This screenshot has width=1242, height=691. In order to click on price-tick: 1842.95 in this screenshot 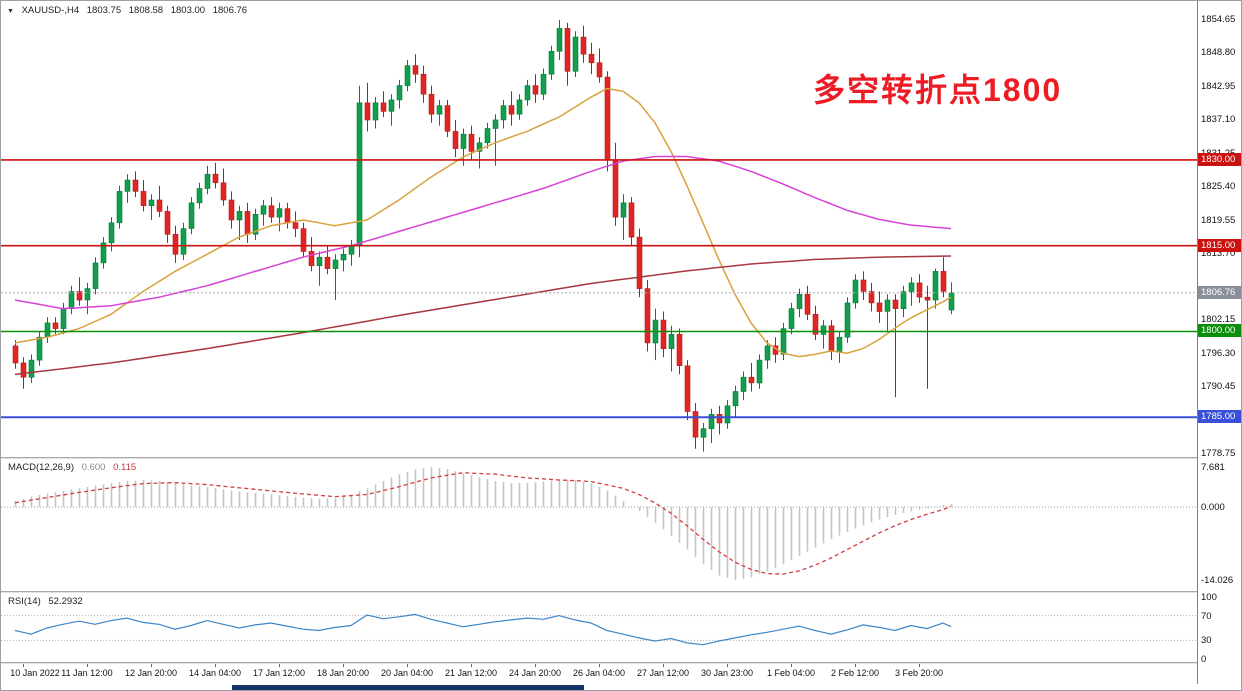, I will do `click(1218, 86)`.